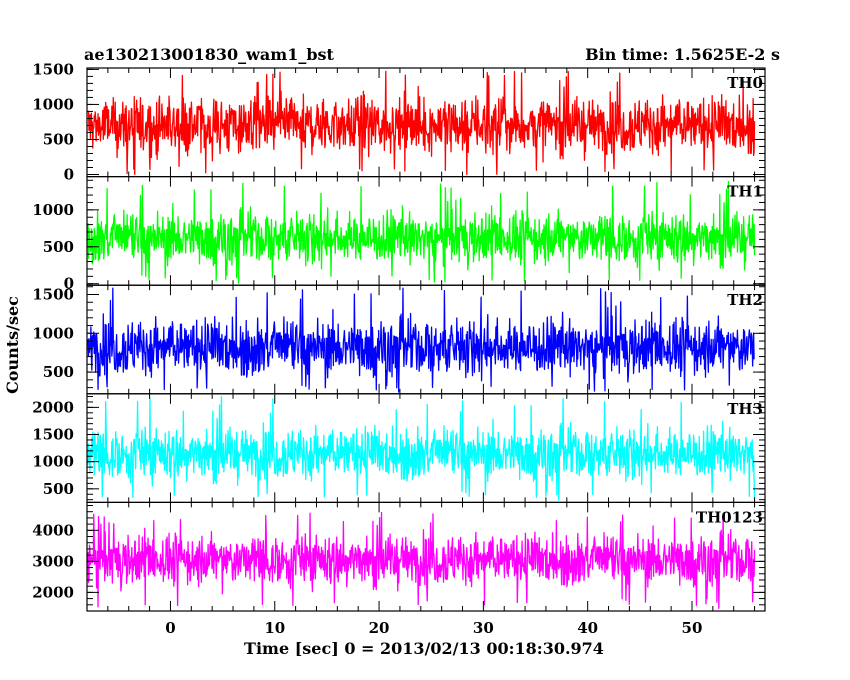  Describe the element at coordinates (421, 233) in the screenshot. I see `series-line-th1` at that location.